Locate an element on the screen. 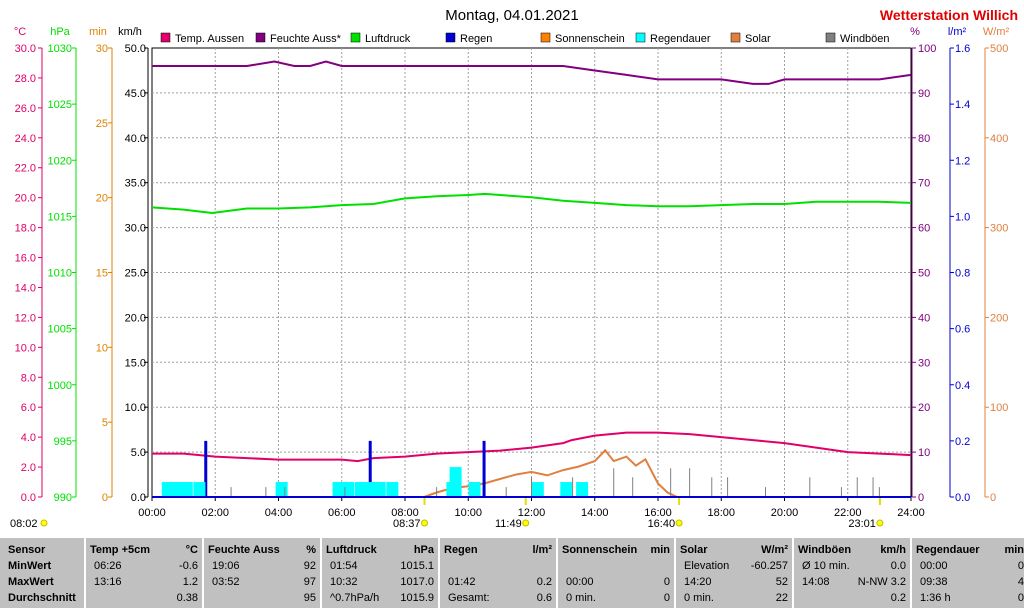 Image resolution: width=1024 pixels, height=608 pixels. axis-label-humidity: 30 is located at coordinates (924, 363).